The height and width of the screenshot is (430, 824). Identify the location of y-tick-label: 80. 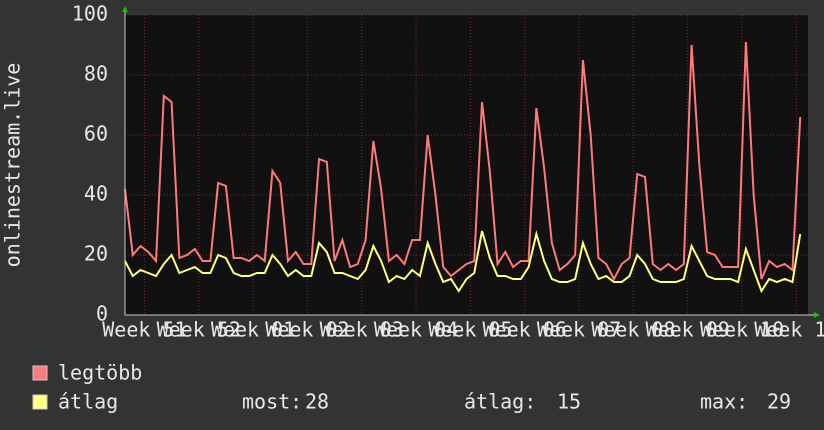
(96, 74).